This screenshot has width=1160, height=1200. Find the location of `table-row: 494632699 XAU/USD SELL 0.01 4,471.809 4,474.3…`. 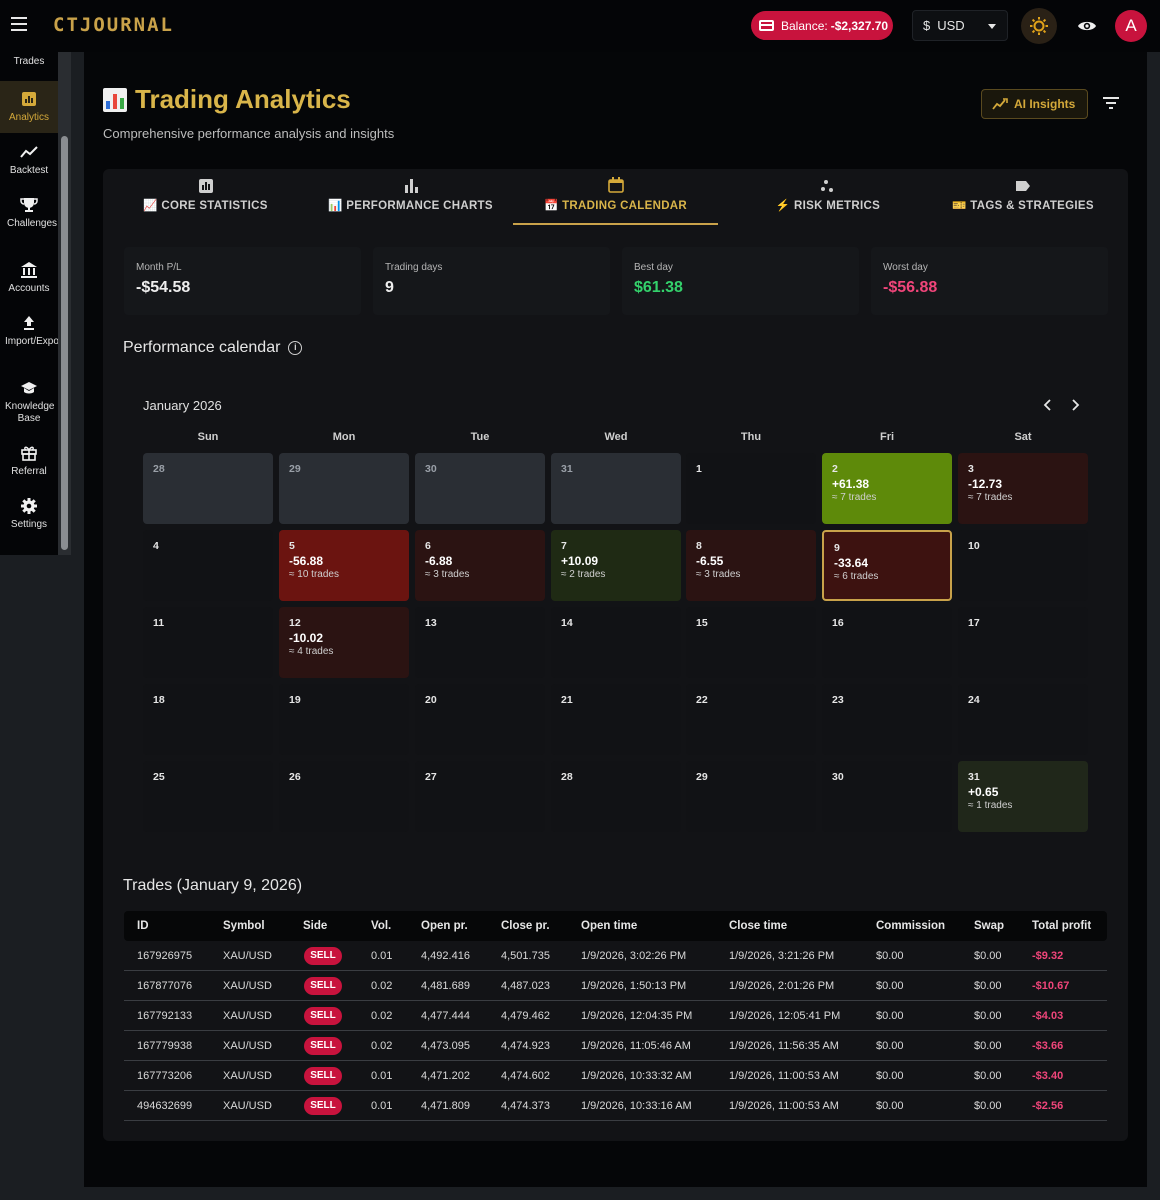

table-row: 494632699 XAU/USD SELL 0.01 4,471.809 4,474.3… is located at coordinates (615, 1106).